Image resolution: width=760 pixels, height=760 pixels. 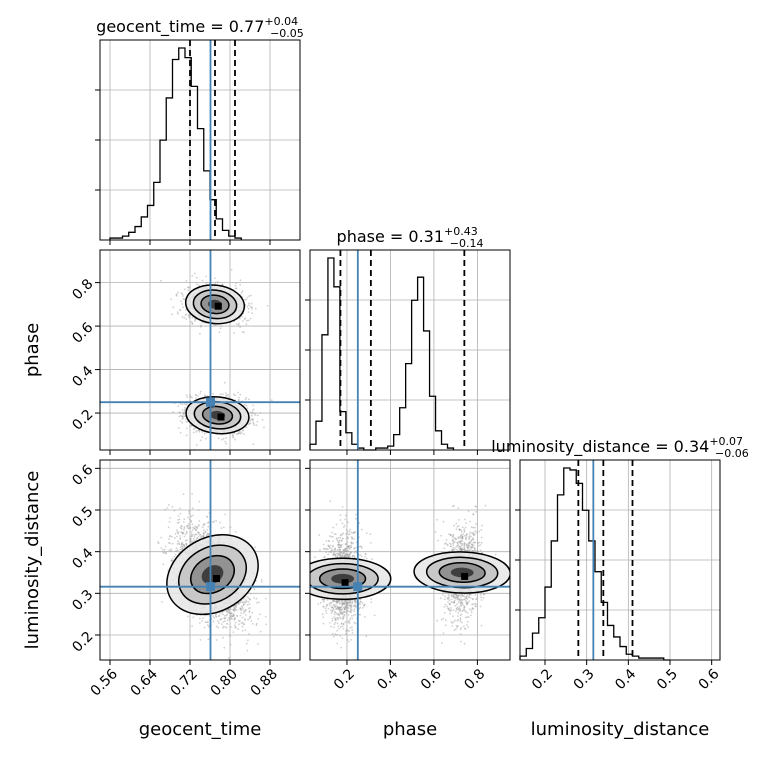 What do you see at coordinates (32, 560) in the screenshot?
I see `y-axis-label-luminosity_distance: luminosity_distance` at bounding box center [32, 560].